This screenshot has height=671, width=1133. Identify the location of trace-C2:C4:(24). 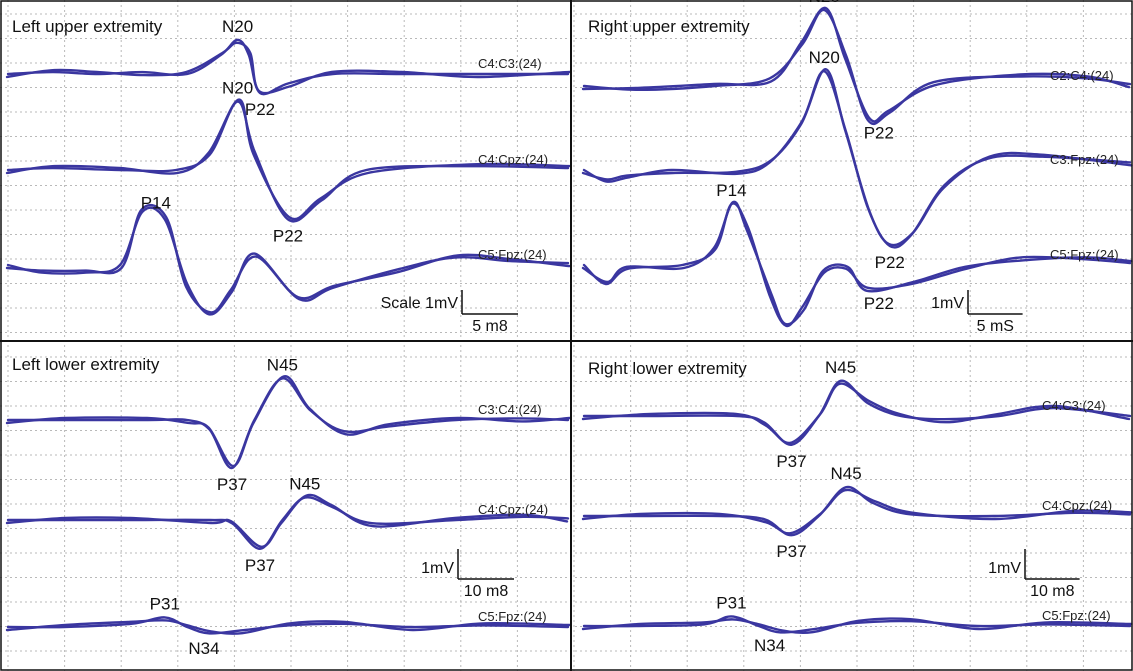
(857, 67).